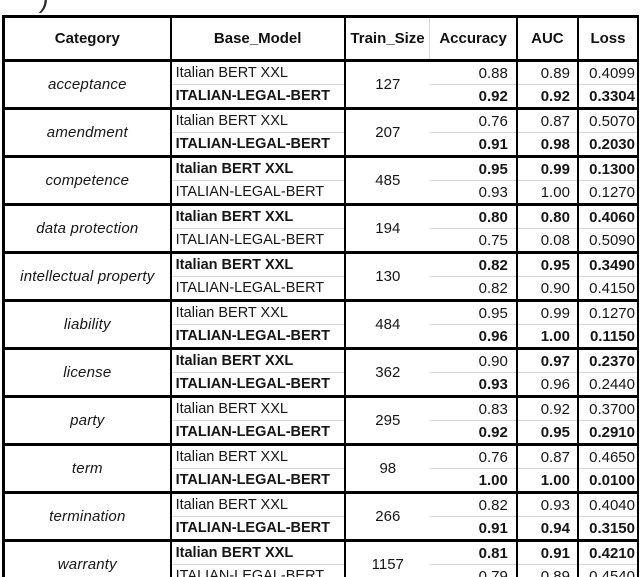  Describe the element at coordinates (607, 408) in the screenshot. I see `loss-cell: 0.3700` at that location.